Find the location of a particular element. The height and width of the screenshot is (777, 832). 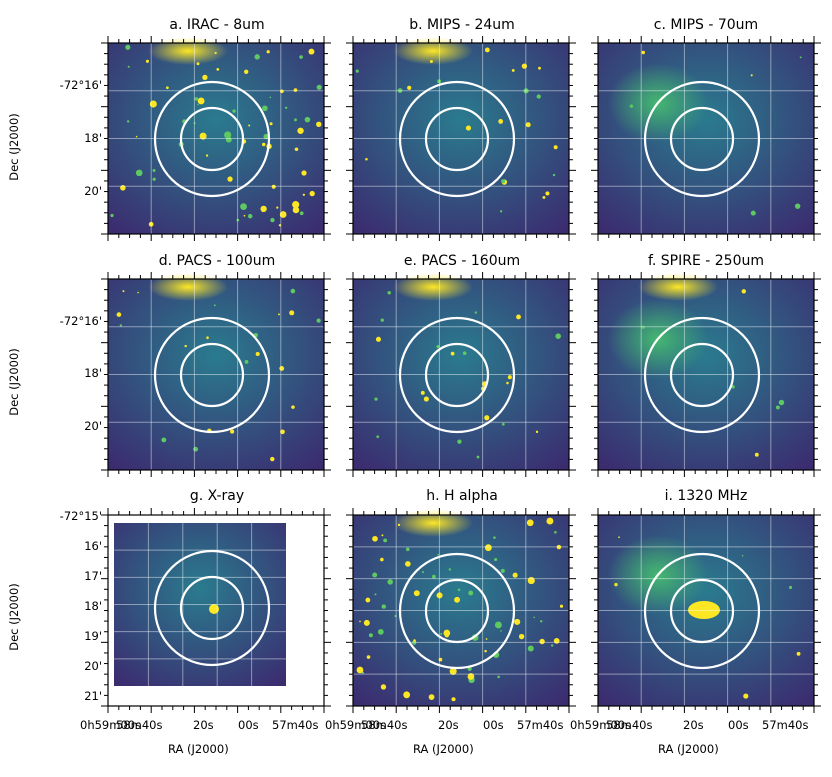

panel-title-f: f. SPIRE - 250um is located at coordinates (706, 261).